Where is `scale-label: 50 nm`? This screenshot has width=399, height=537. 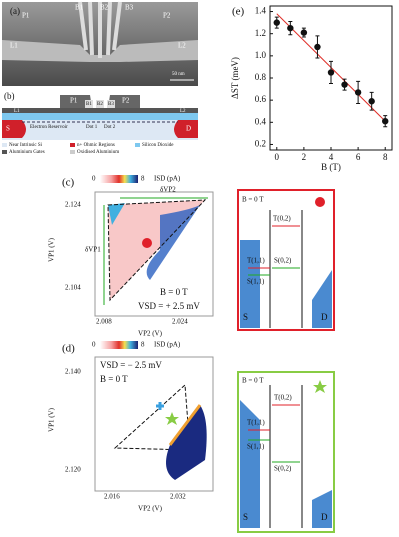
scale-label: 50 nm is located at coordinates (178, 74).